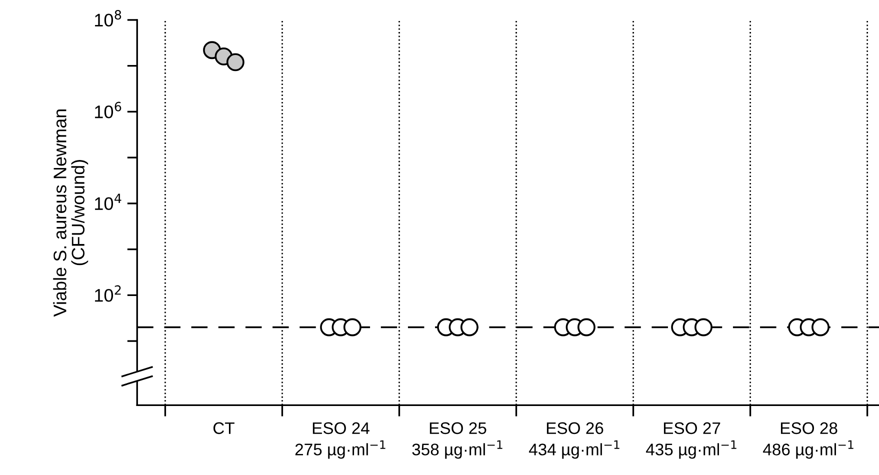 This screenshot has width=879, height=475. What do you see at coordinates (340, 440) in the screenshot?
I see `x-tick-label: ESO 24 275 µg·ml$^{−1}$` at bounding box center [340, 440].